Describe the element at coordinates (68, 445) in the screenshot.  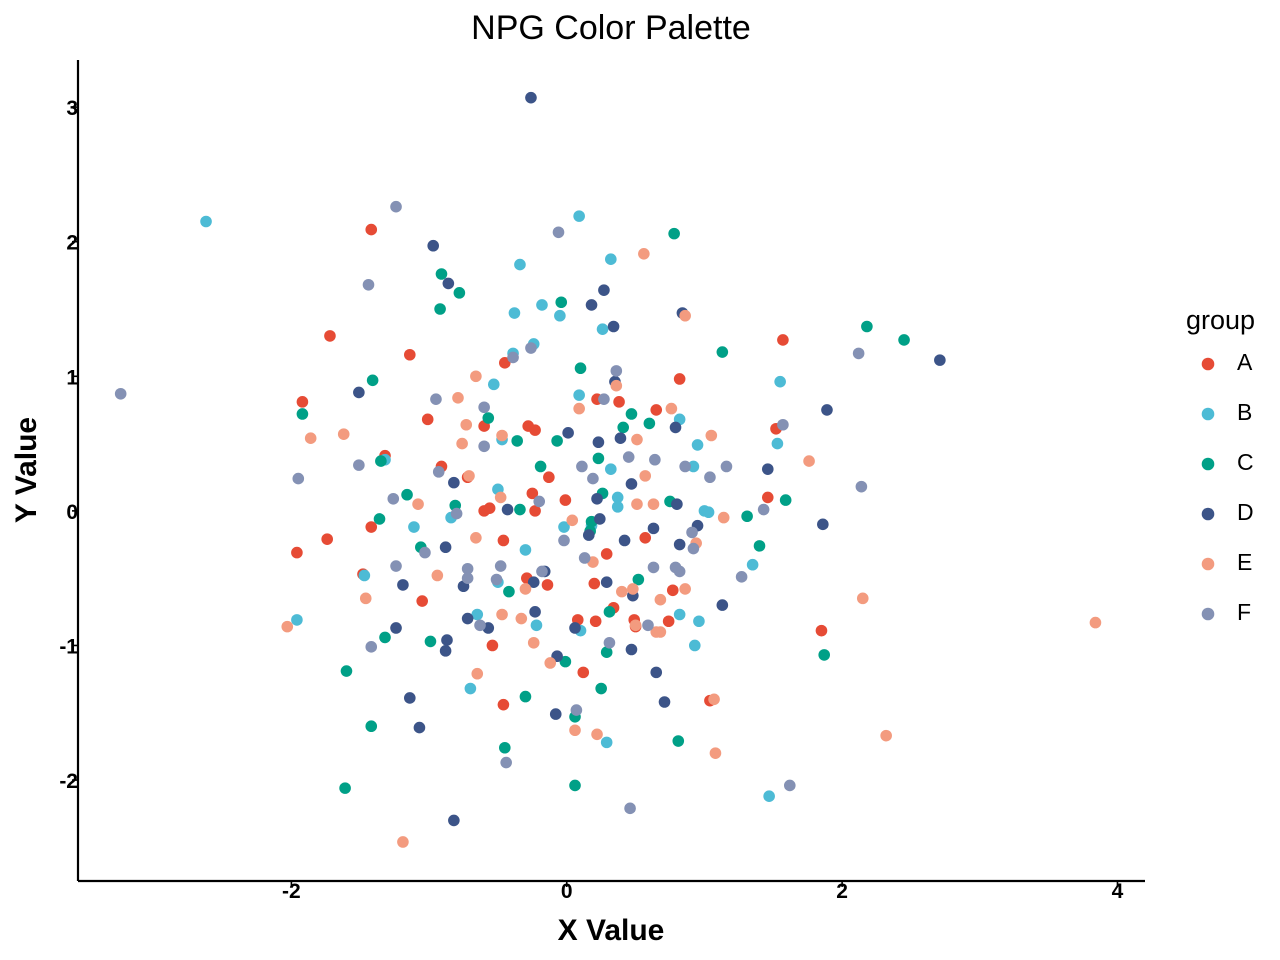
I see `y-axis-ticks: -2 -1 0 1 2 3` at that location.